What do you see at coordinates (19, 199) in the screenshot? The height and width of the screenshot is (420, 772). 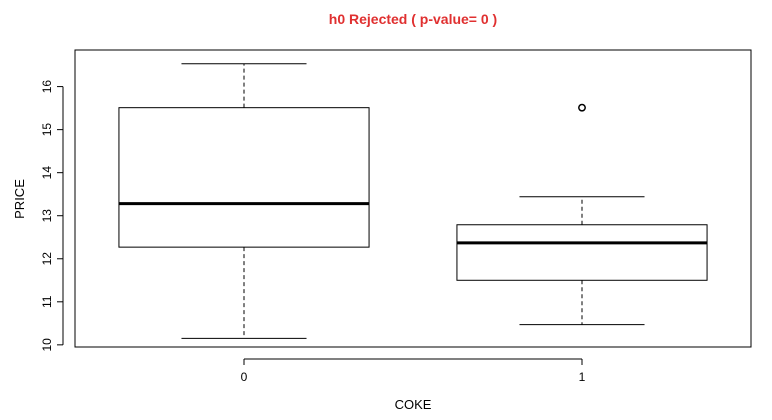 I see `y-axis-label: PRICE` at bounding box center [19, 199].